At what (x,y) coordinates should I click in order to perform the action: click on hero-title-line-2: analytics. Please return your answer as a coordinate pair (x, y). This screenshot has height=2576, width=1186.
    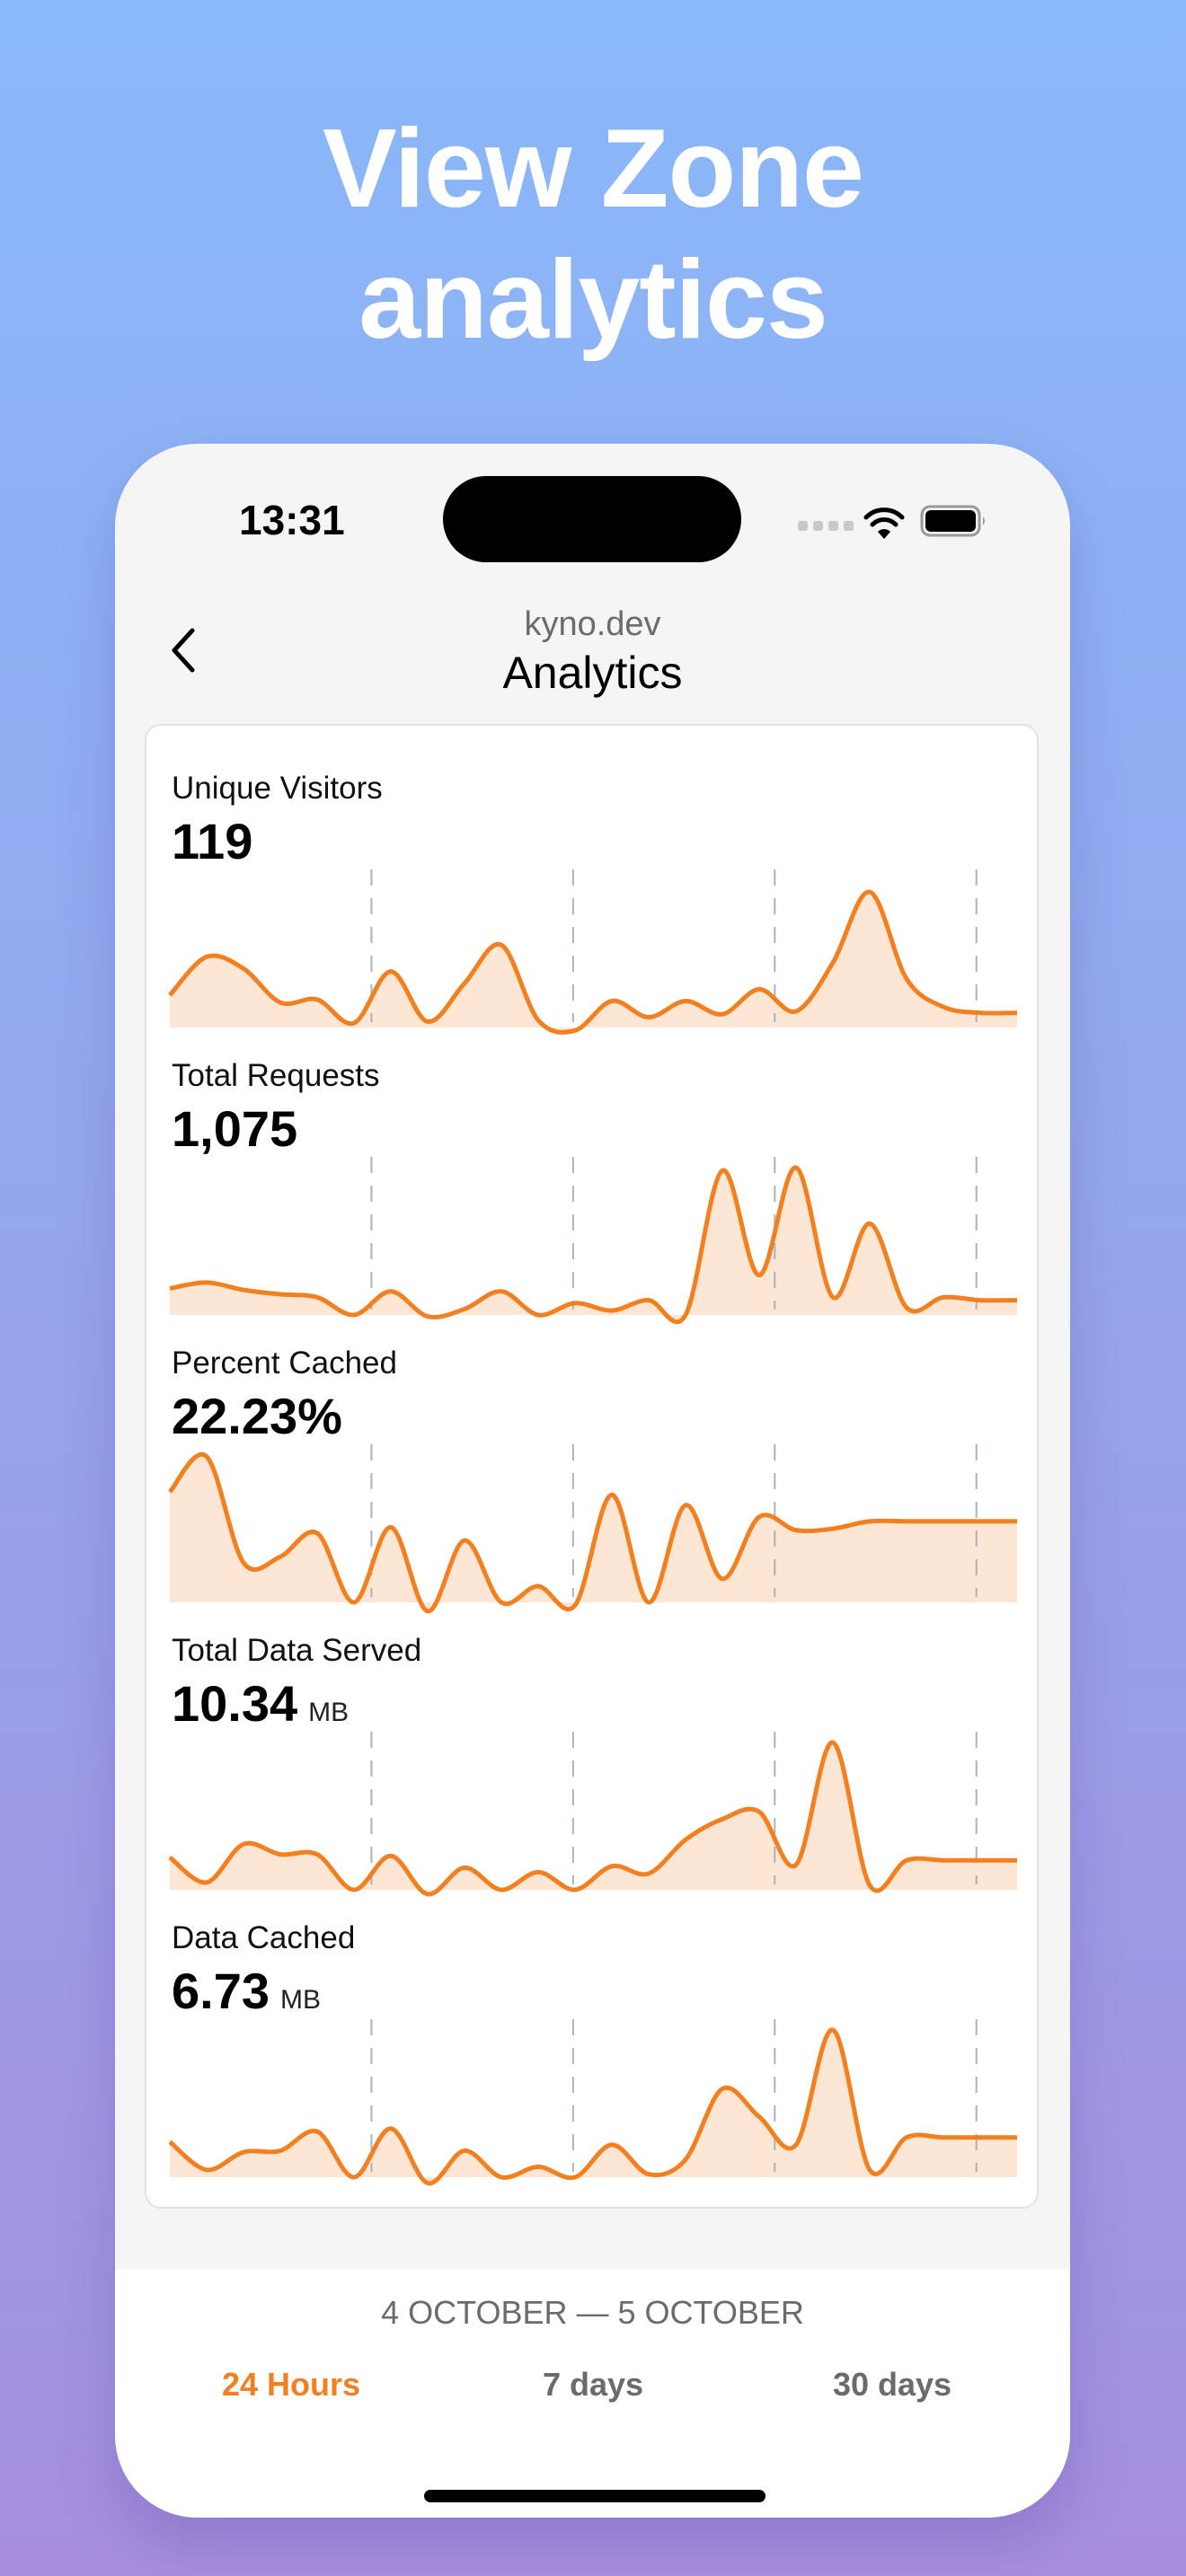
    Looking at the image, I should click on (593, 300).